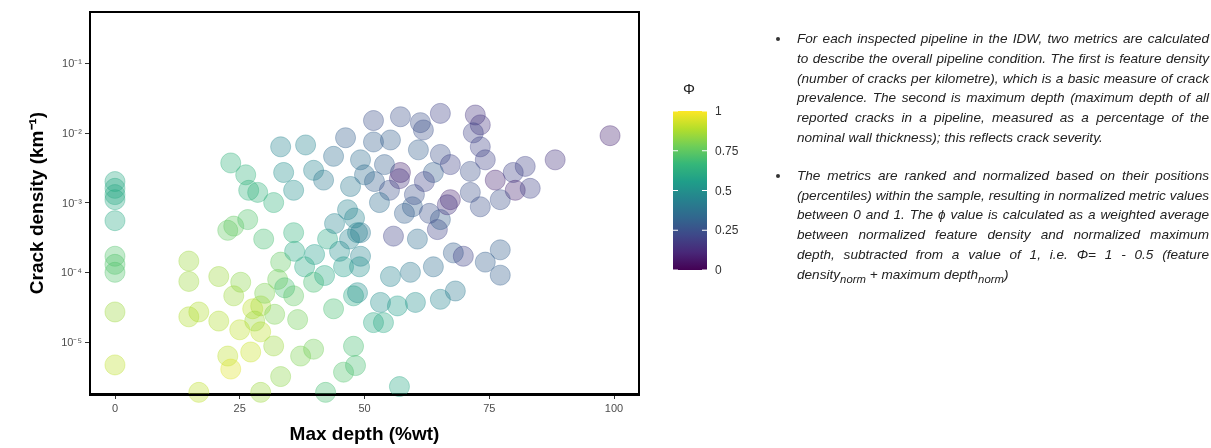 The width and height of the screenshot is (1211, 448). Describe the element at coordinates (36, 203) in the screenshot. I see `y-axis-title: Crack density (km⁻¹)` at that location.